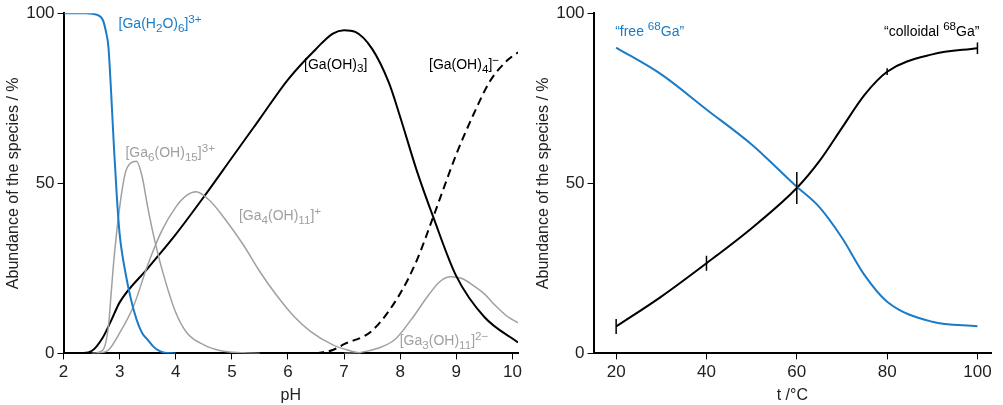 This screenshot has width=1003, height=405. What do you see at coordinates (344, 372) in the screenshot?
I see `x-tick-label: 7` at bounding box center [344, 372].